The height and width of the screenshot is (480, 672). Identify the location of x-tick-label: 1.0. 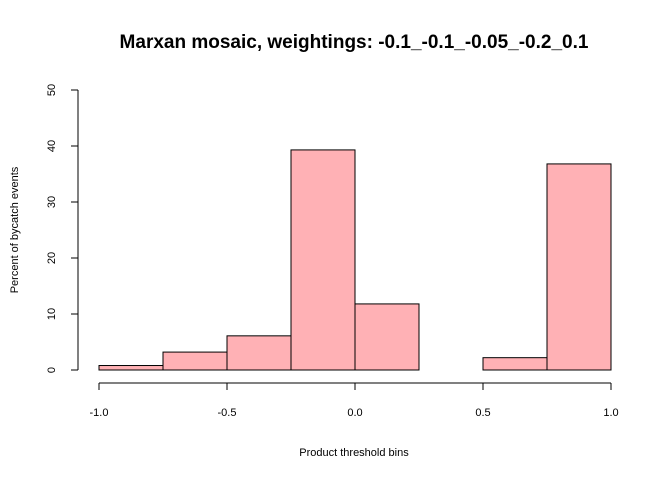
(610, 413).